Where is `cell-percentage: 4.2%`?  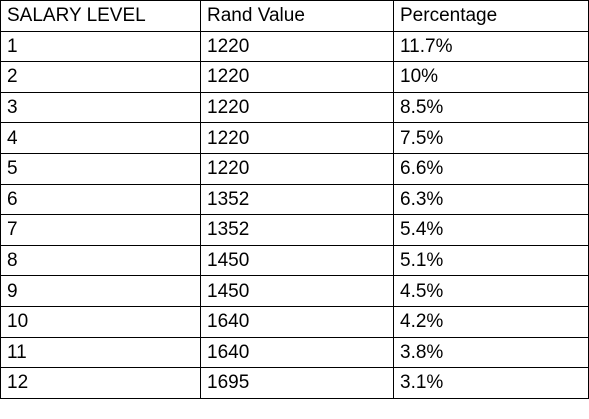 cell-percentage: 4.2% is located at coordinates (491, 321).